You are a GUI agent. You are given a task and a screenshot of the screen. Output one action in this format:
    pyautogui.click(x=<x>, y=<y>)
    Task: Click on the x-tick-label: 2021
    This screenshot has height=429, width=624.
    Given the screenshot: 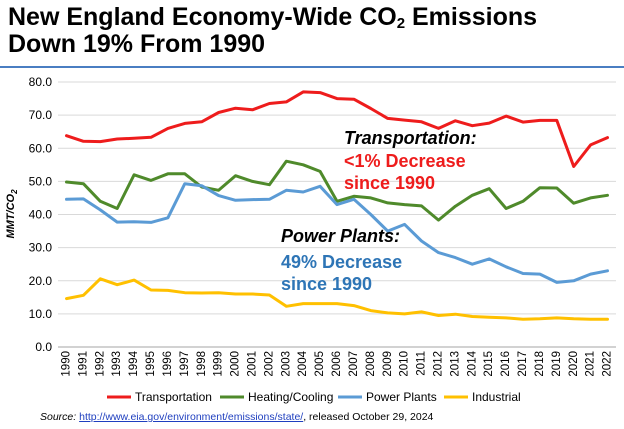 What is the action you would take?
    pyautogui.click(x=591, y=364)
    